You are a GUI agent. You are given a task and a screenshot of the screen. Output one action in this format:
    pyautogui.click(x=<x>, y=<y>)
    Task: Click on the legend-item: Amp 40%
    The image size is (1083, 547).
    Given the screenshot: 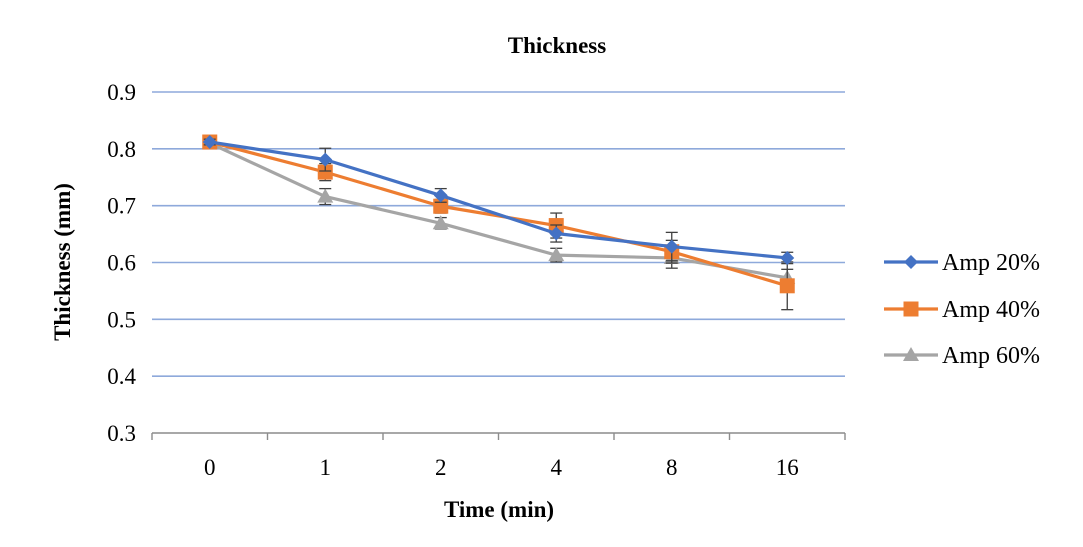 What is the action you would take?
    pyautogui.click(x=962, y=310)
    